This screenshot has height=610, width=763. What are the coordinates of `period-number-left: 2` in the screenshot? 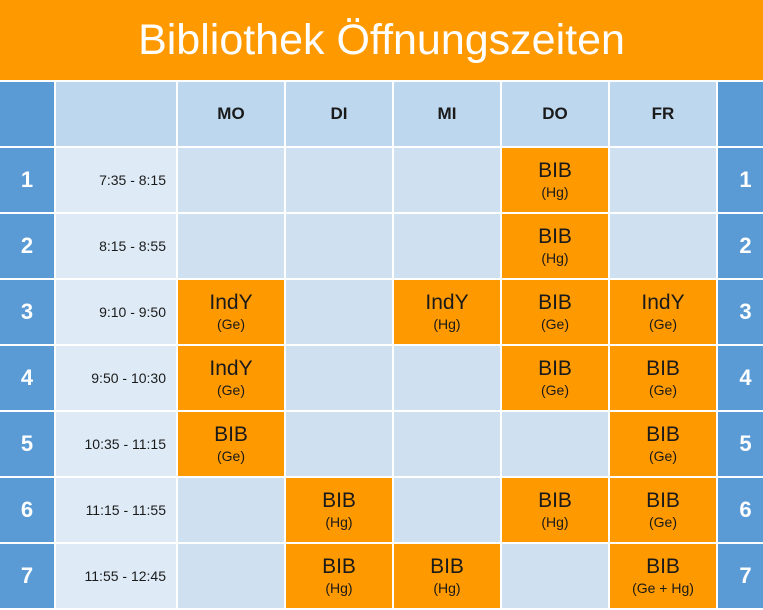 It's located at (27, 246).